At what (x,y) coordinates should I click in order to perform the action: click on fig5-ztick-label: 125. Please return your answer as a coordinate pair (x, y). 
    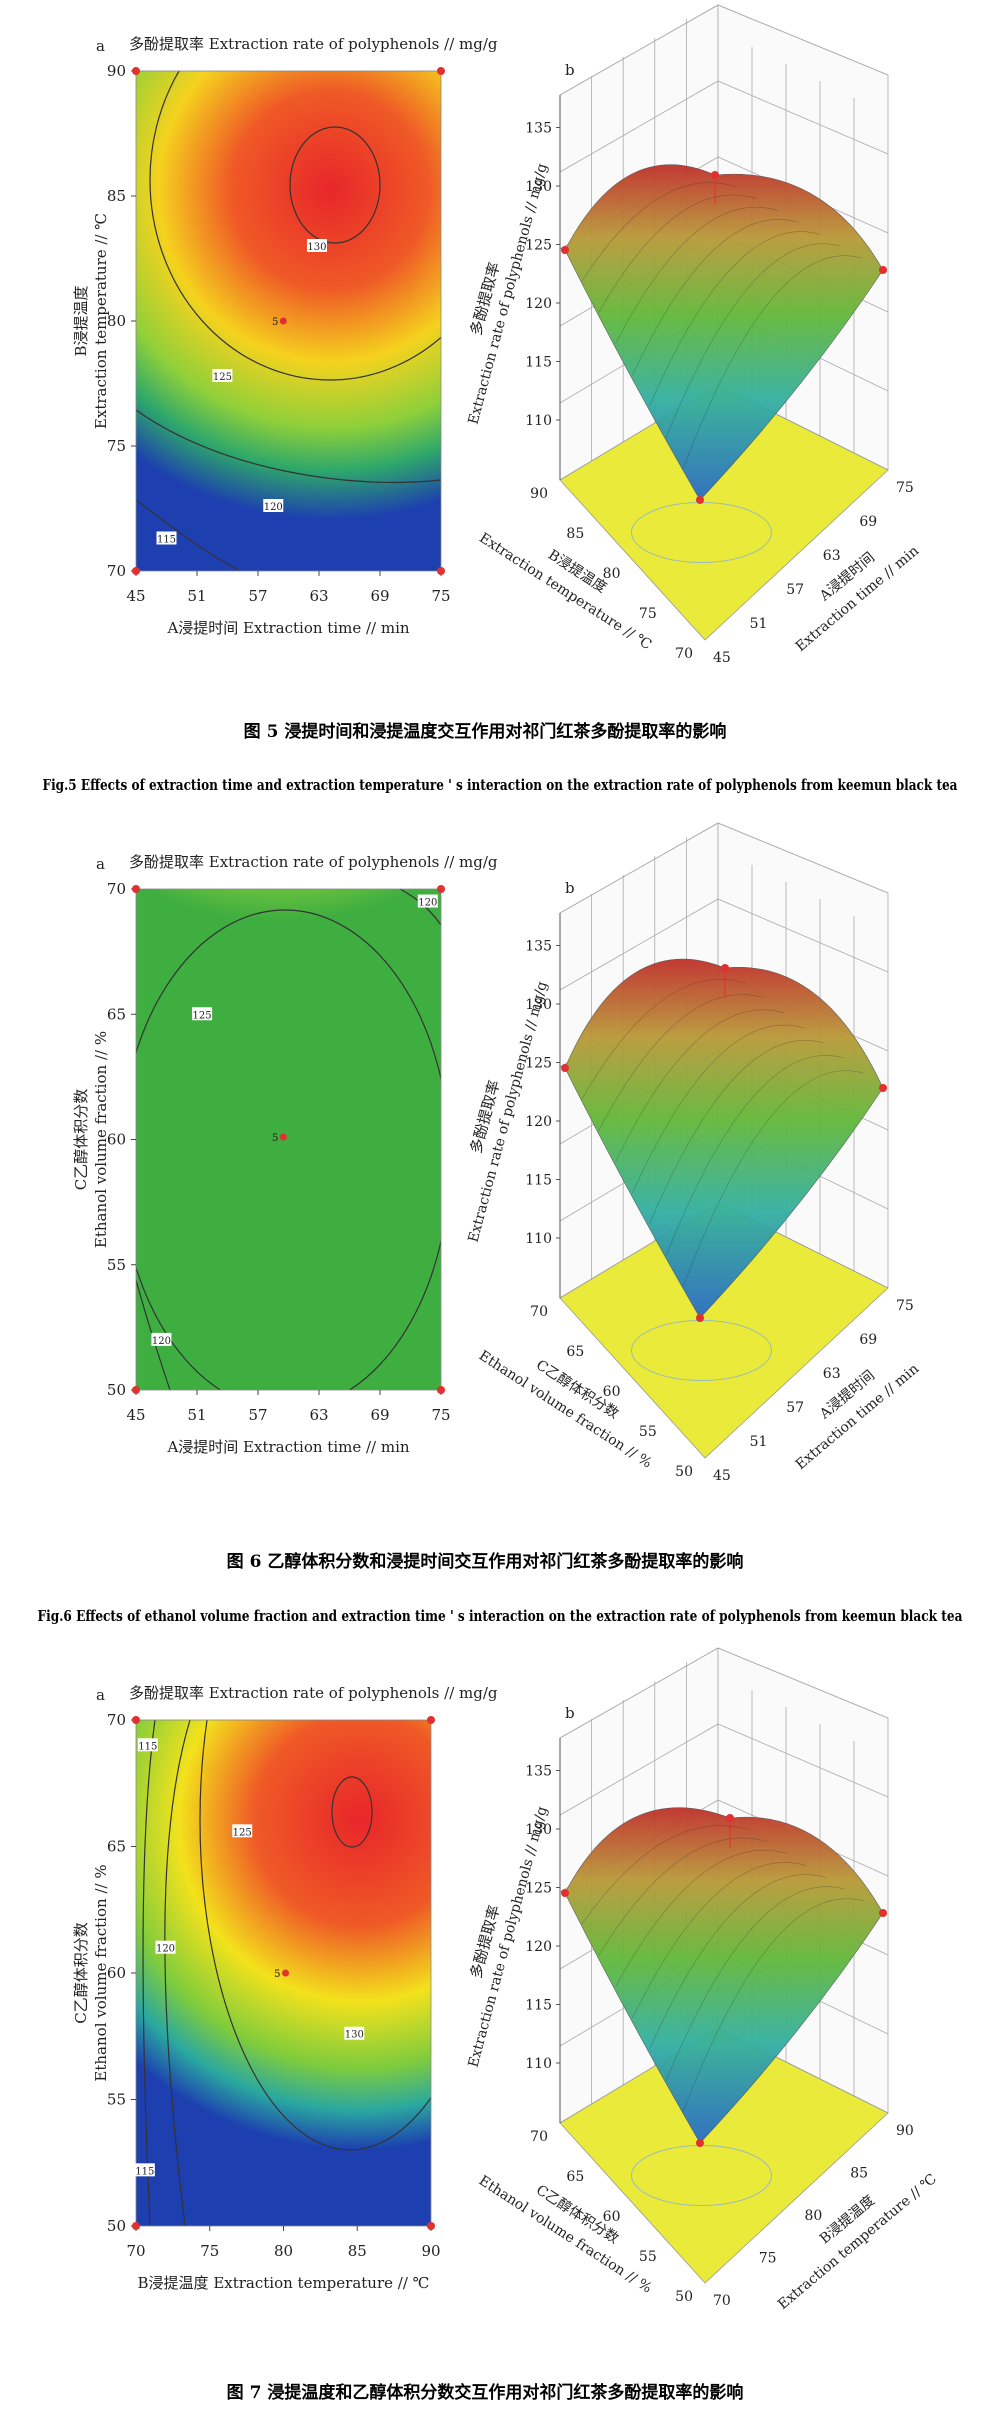
    Looking at the image, I should click on (538, 246).